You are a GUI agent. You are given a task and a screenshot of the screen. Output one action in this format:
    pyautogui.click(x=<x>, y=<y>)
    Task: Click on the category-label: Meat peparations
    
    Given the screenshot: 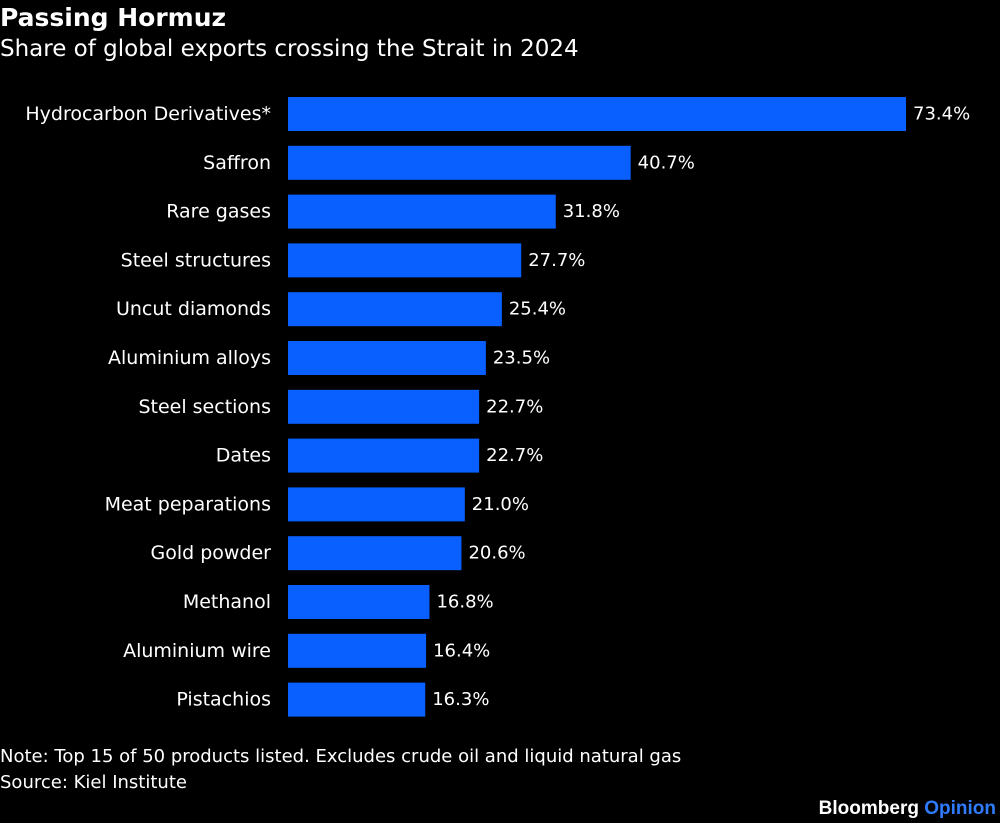 What is the action you would take?
    pyautogui.click(x=188, y=504)
    